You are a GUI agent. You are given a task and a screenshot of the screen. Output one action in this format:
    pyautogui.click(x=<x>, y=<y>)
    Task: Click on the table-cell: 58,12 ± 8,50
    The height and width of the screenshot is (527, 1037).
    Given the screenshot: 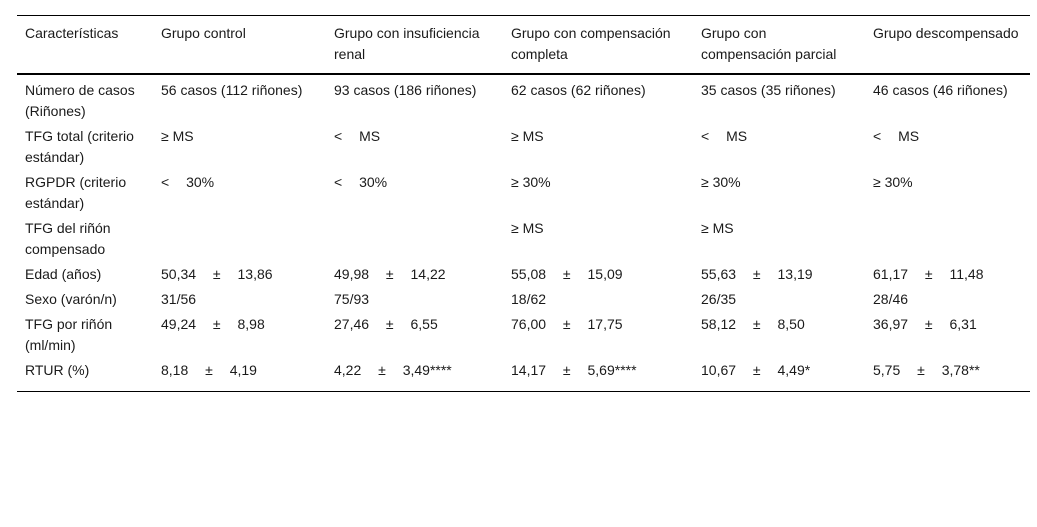 What is the action you would take?
    pyautogui.click(x=753, y=324)
    